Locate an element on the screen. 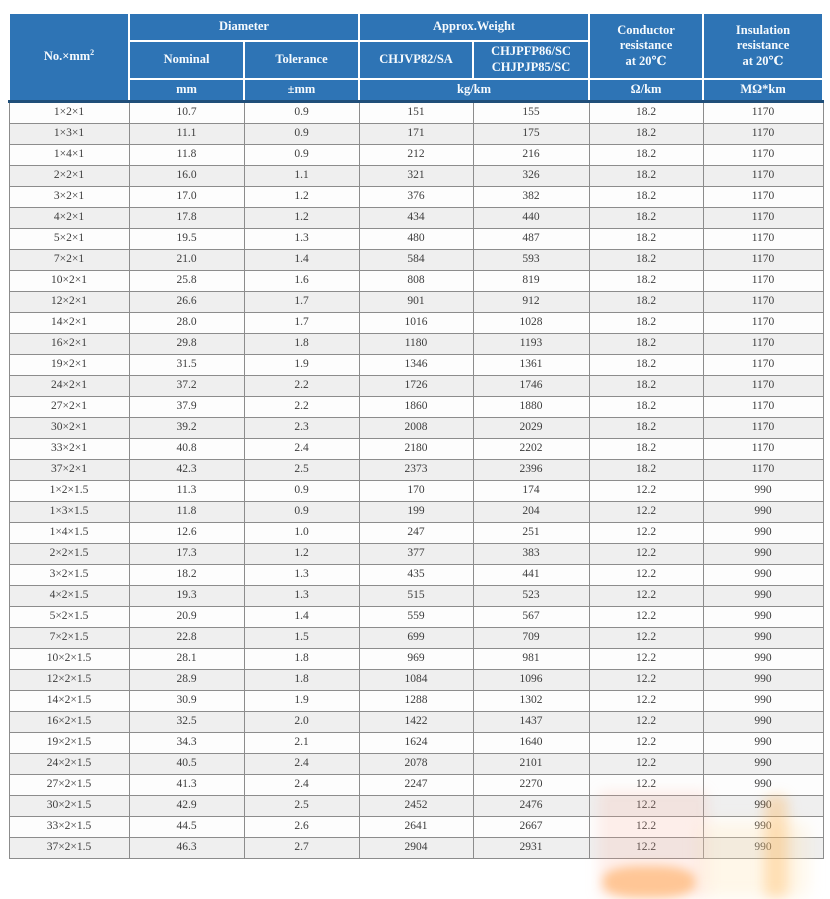  table-cell: 1422 is located at coordinates (416, 722).